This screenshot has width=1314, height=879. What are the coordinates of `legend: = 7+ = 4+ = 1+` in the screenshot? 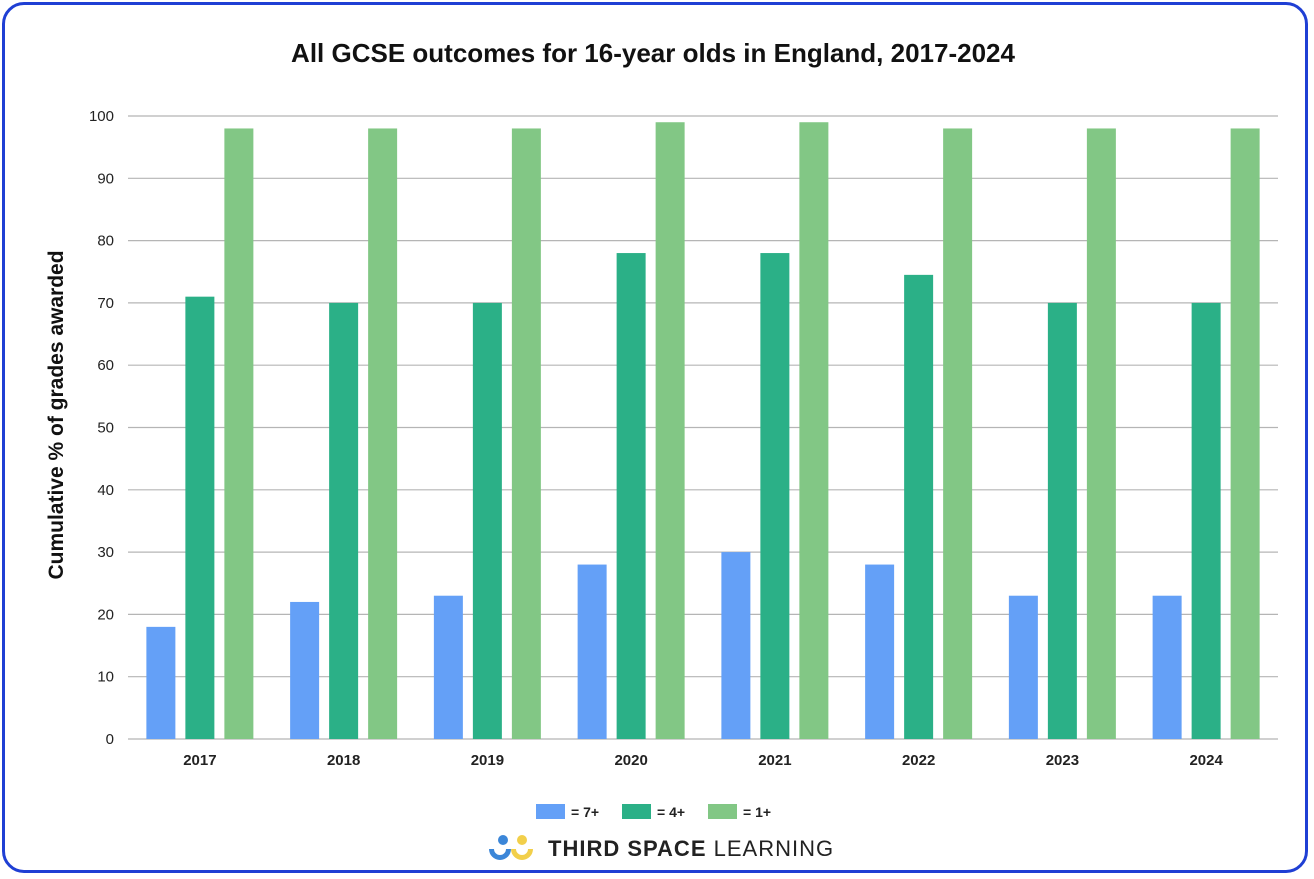 It's located at (653, 812).